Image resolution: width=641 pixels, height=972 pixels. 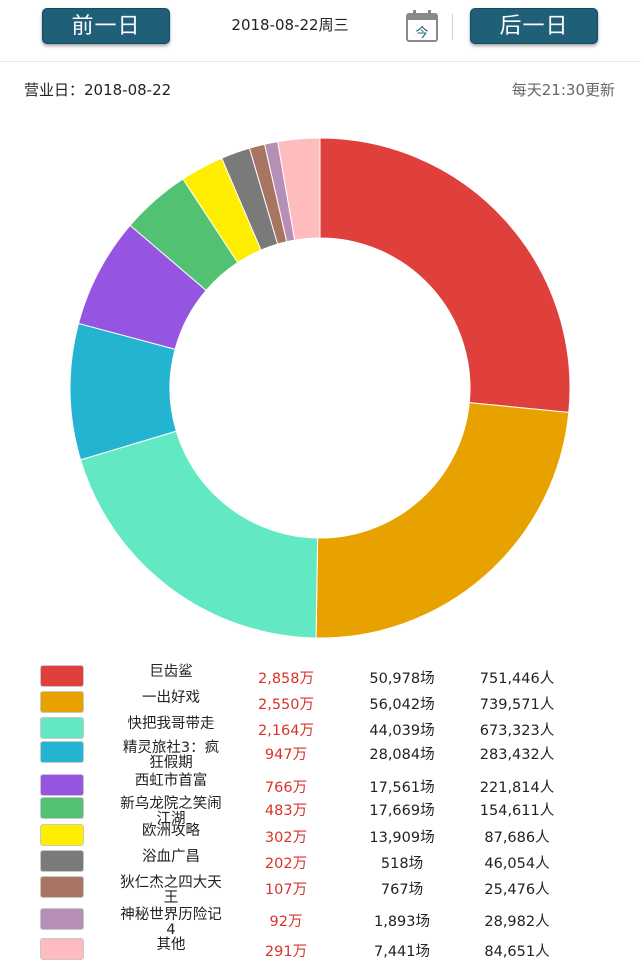 What do you see at coordinates (286, 922) in the screenshot?
I see `box-office: 92万` at bounding box center [286, 922].